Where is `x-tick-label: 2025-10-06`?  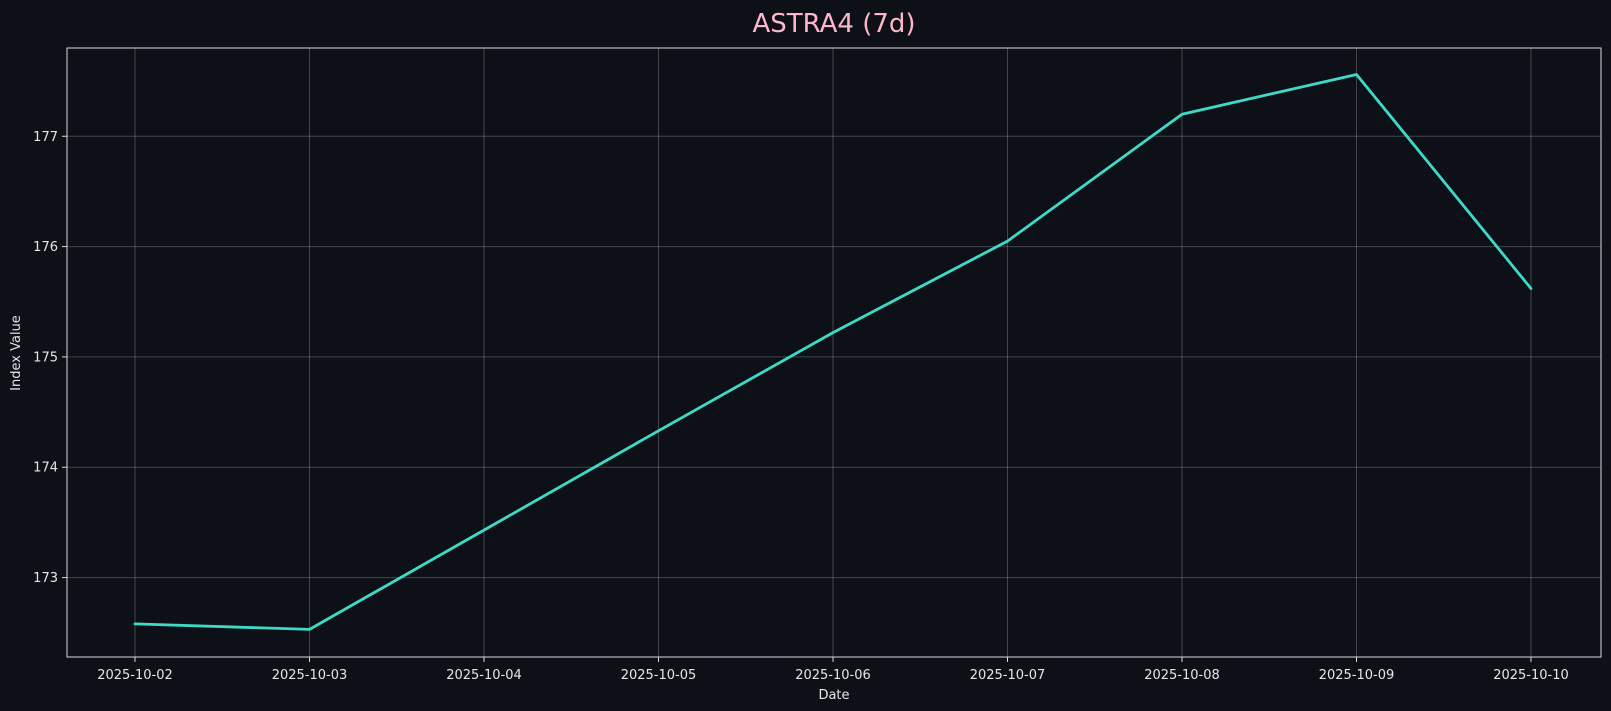 x-tick-label: 2025-10-06 is located at coordinates (833, 675).